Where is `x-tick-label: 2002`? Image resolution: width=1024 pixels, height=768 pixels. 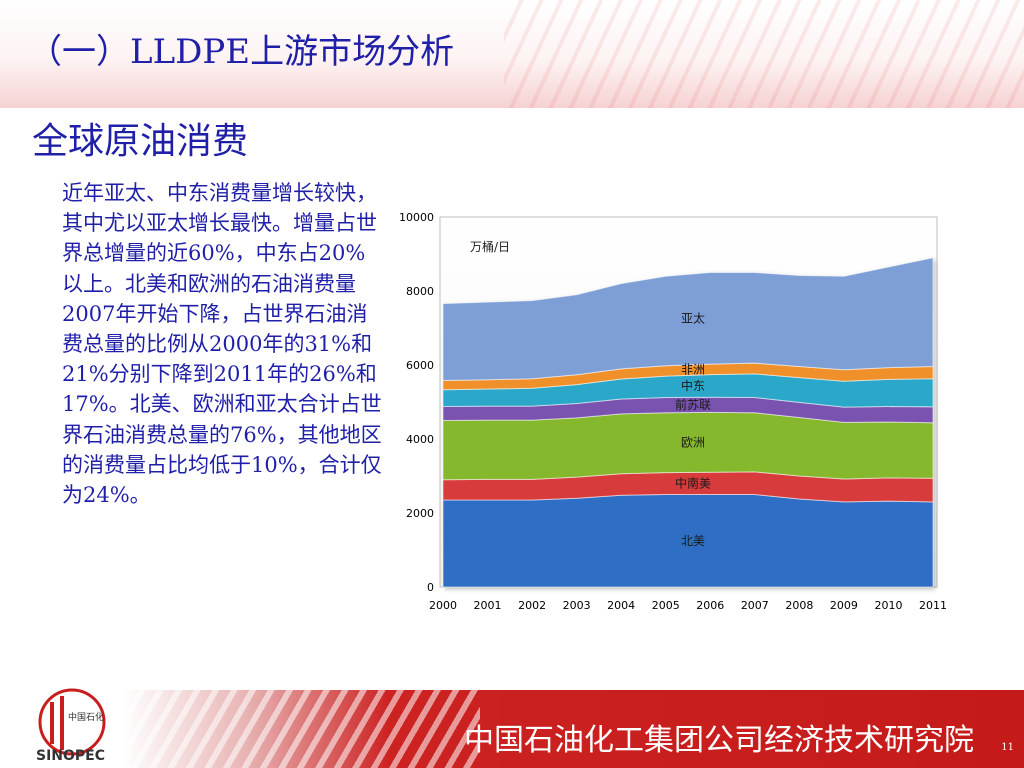 x-tick-label: 2002 is located at coordinates (532, 605).